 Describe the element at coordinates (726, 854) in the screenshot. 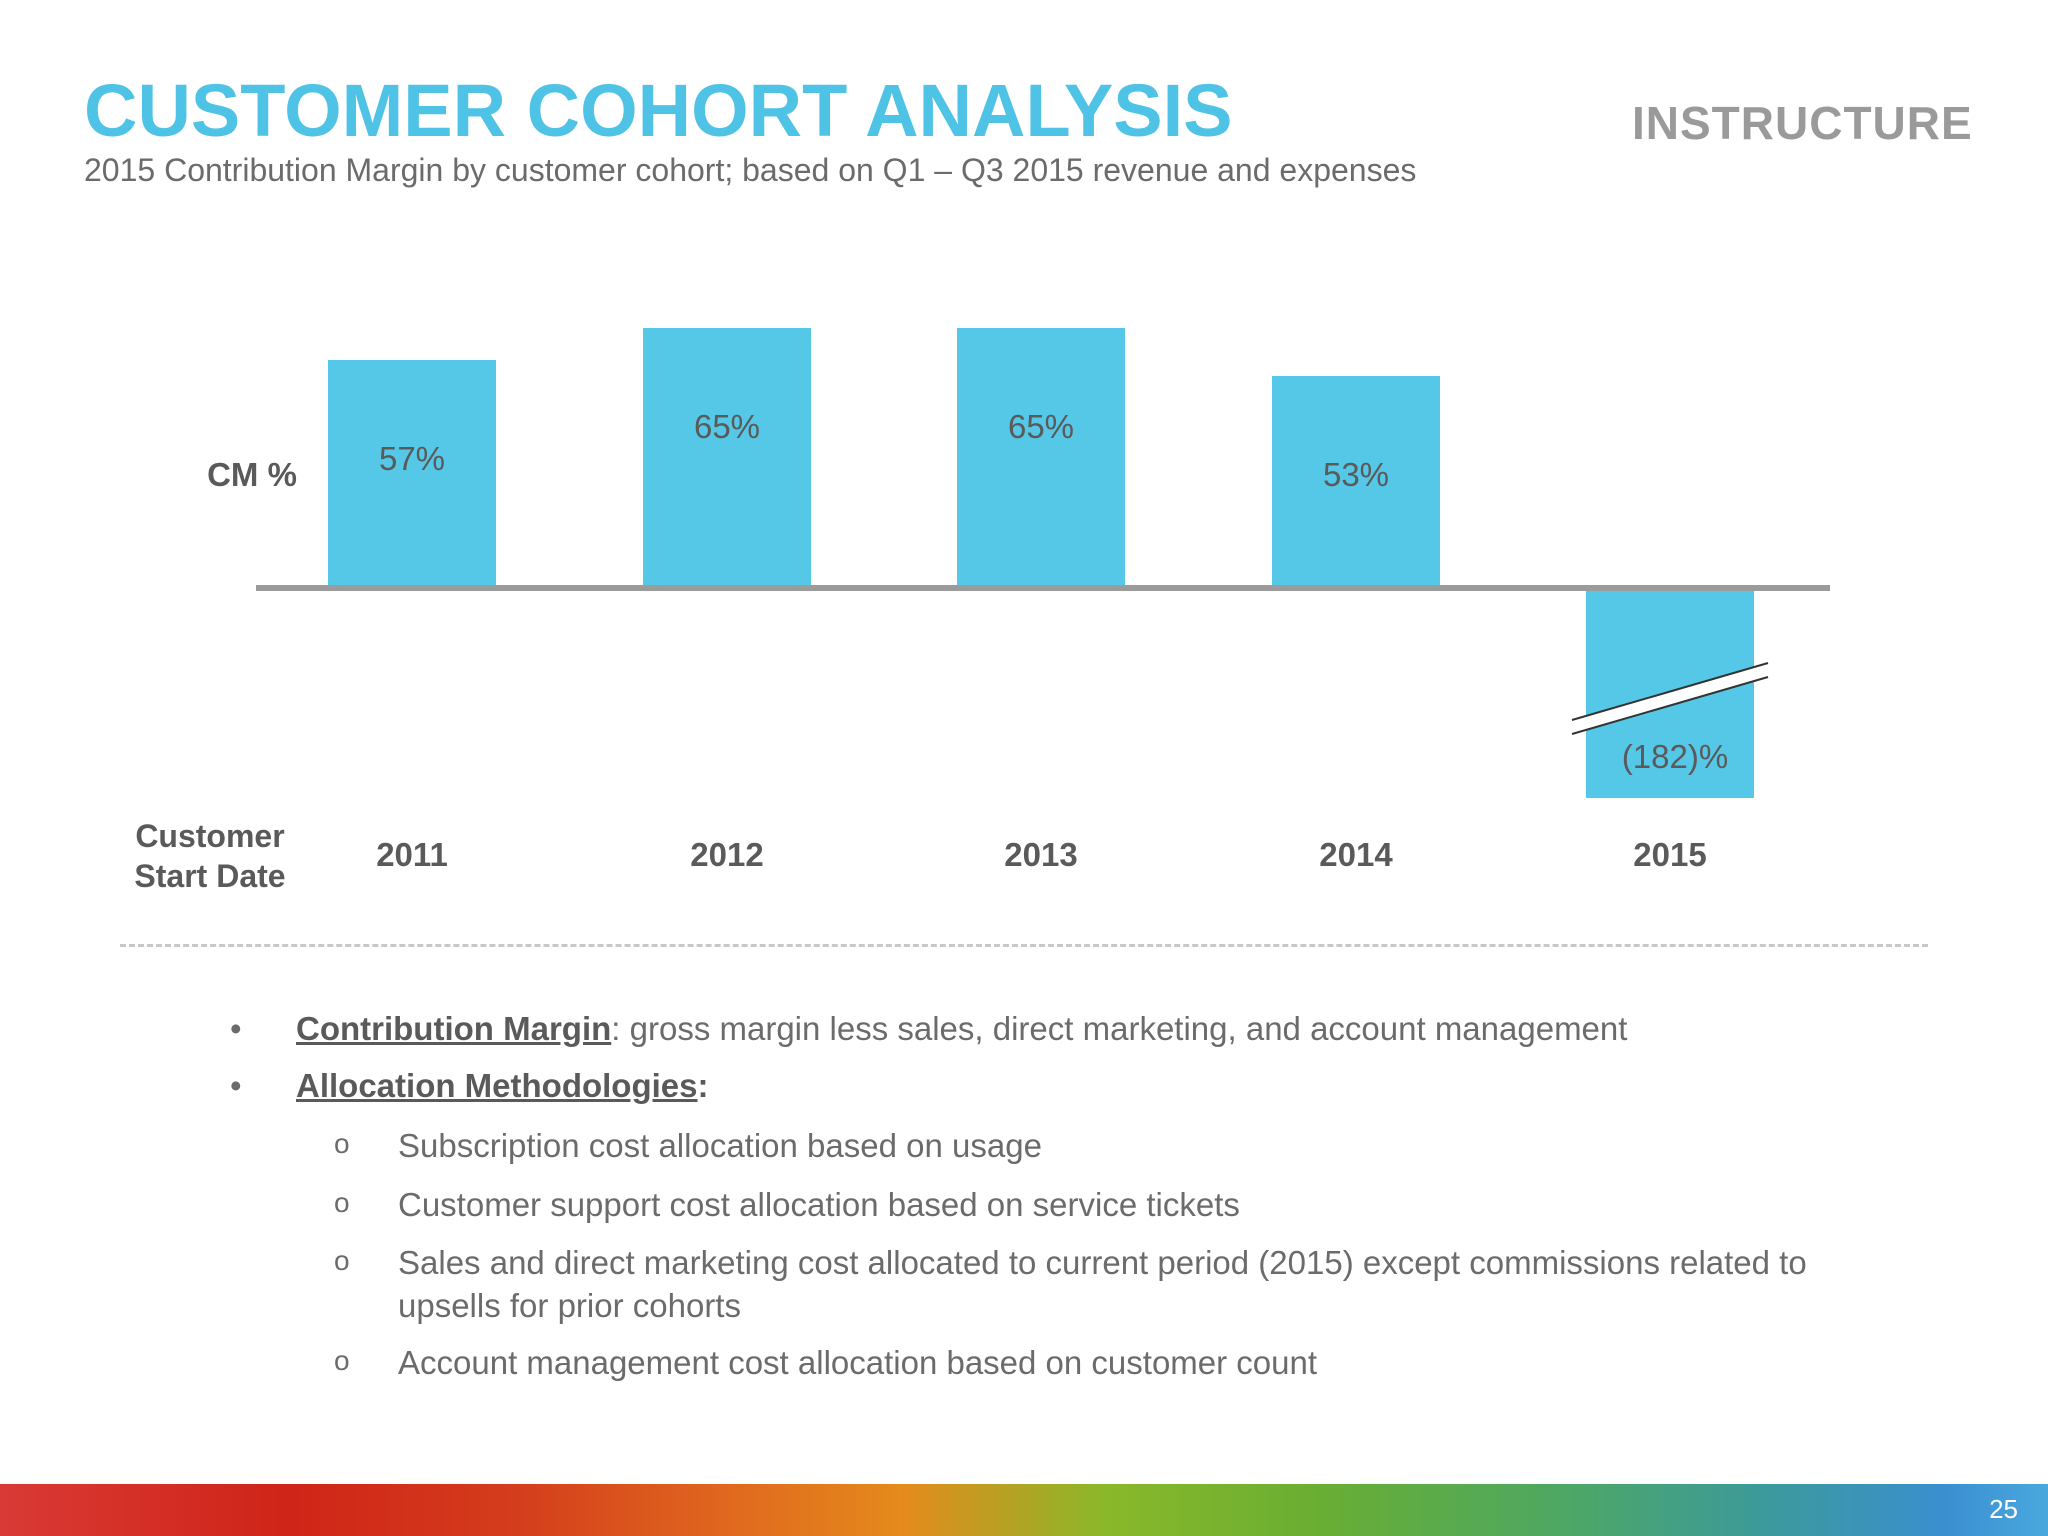

I see `category-label-2012: 2012` at that location.